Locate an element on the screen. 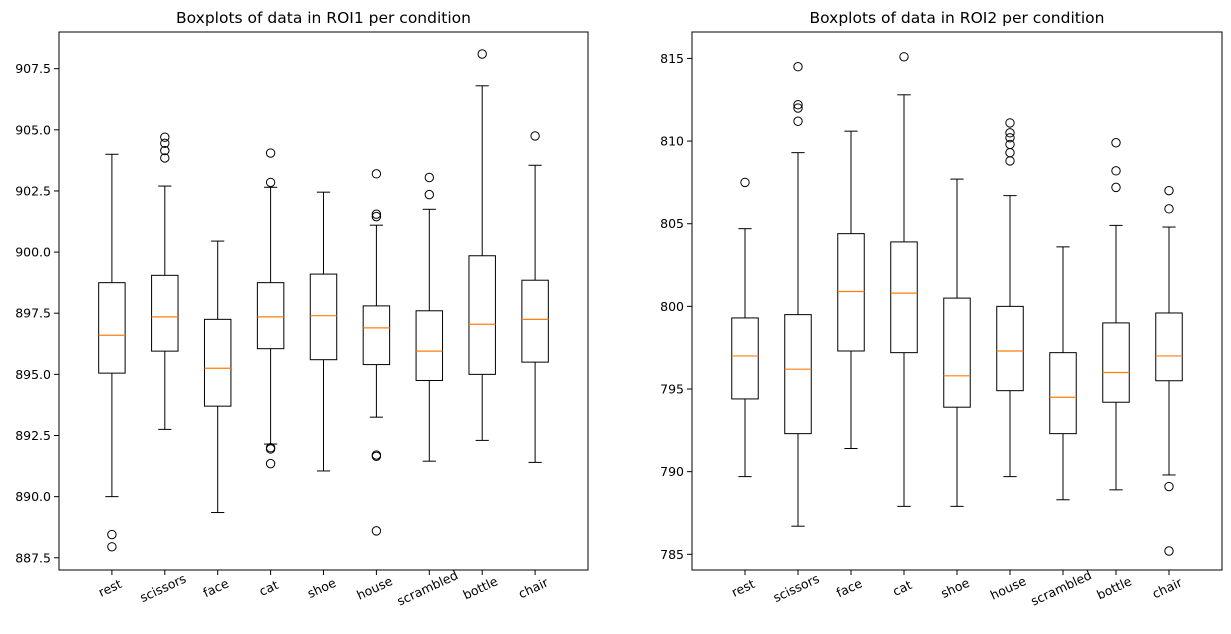 Image resolution: width=1231 pixels, height=634 pixels. y-tick-label: 800 is located at coordinates (672, 306).